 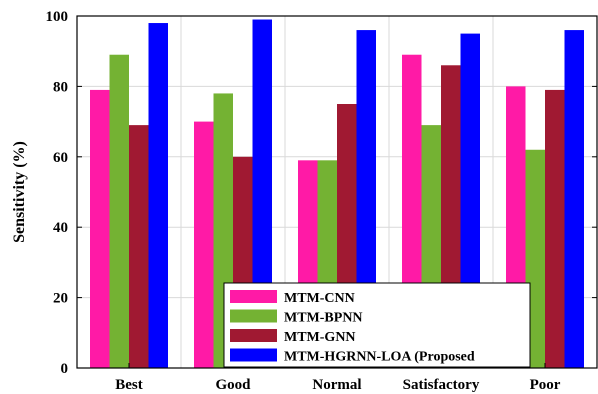 I want to click on bar-mtm-cnn-best, so click(x=100, y=229).